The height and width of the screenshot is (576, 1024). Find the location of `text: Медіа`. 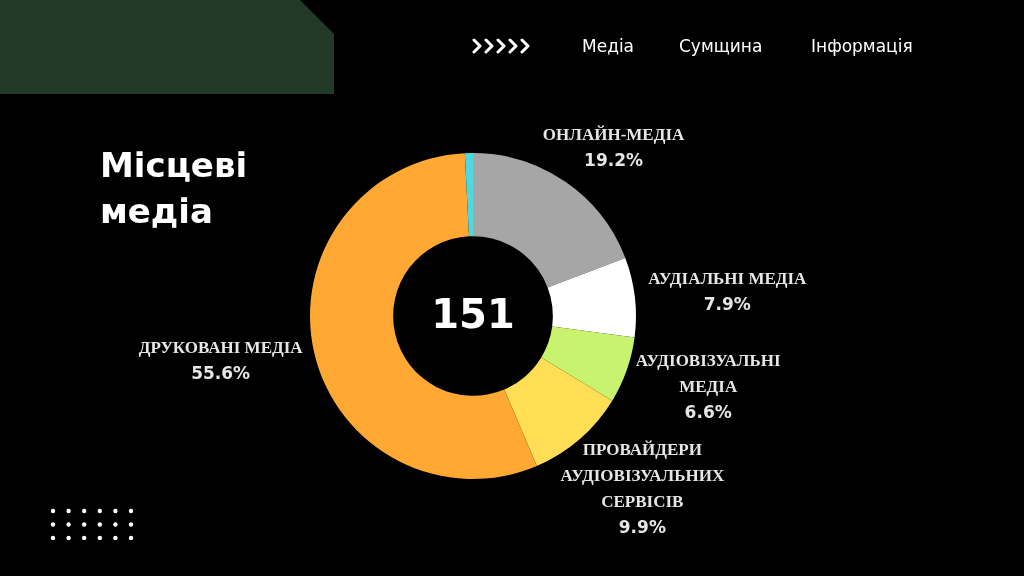

text: Медіа is located at coordinates (608, 46).